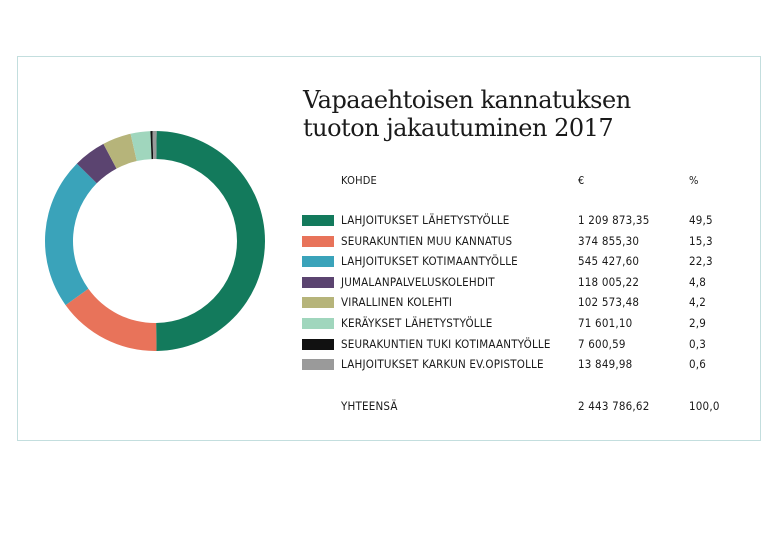  What do you see at coordinates (369, 406) in the screenshot?
I see `total-label: YHTEENSÄ` at bounding box center [369, 406].